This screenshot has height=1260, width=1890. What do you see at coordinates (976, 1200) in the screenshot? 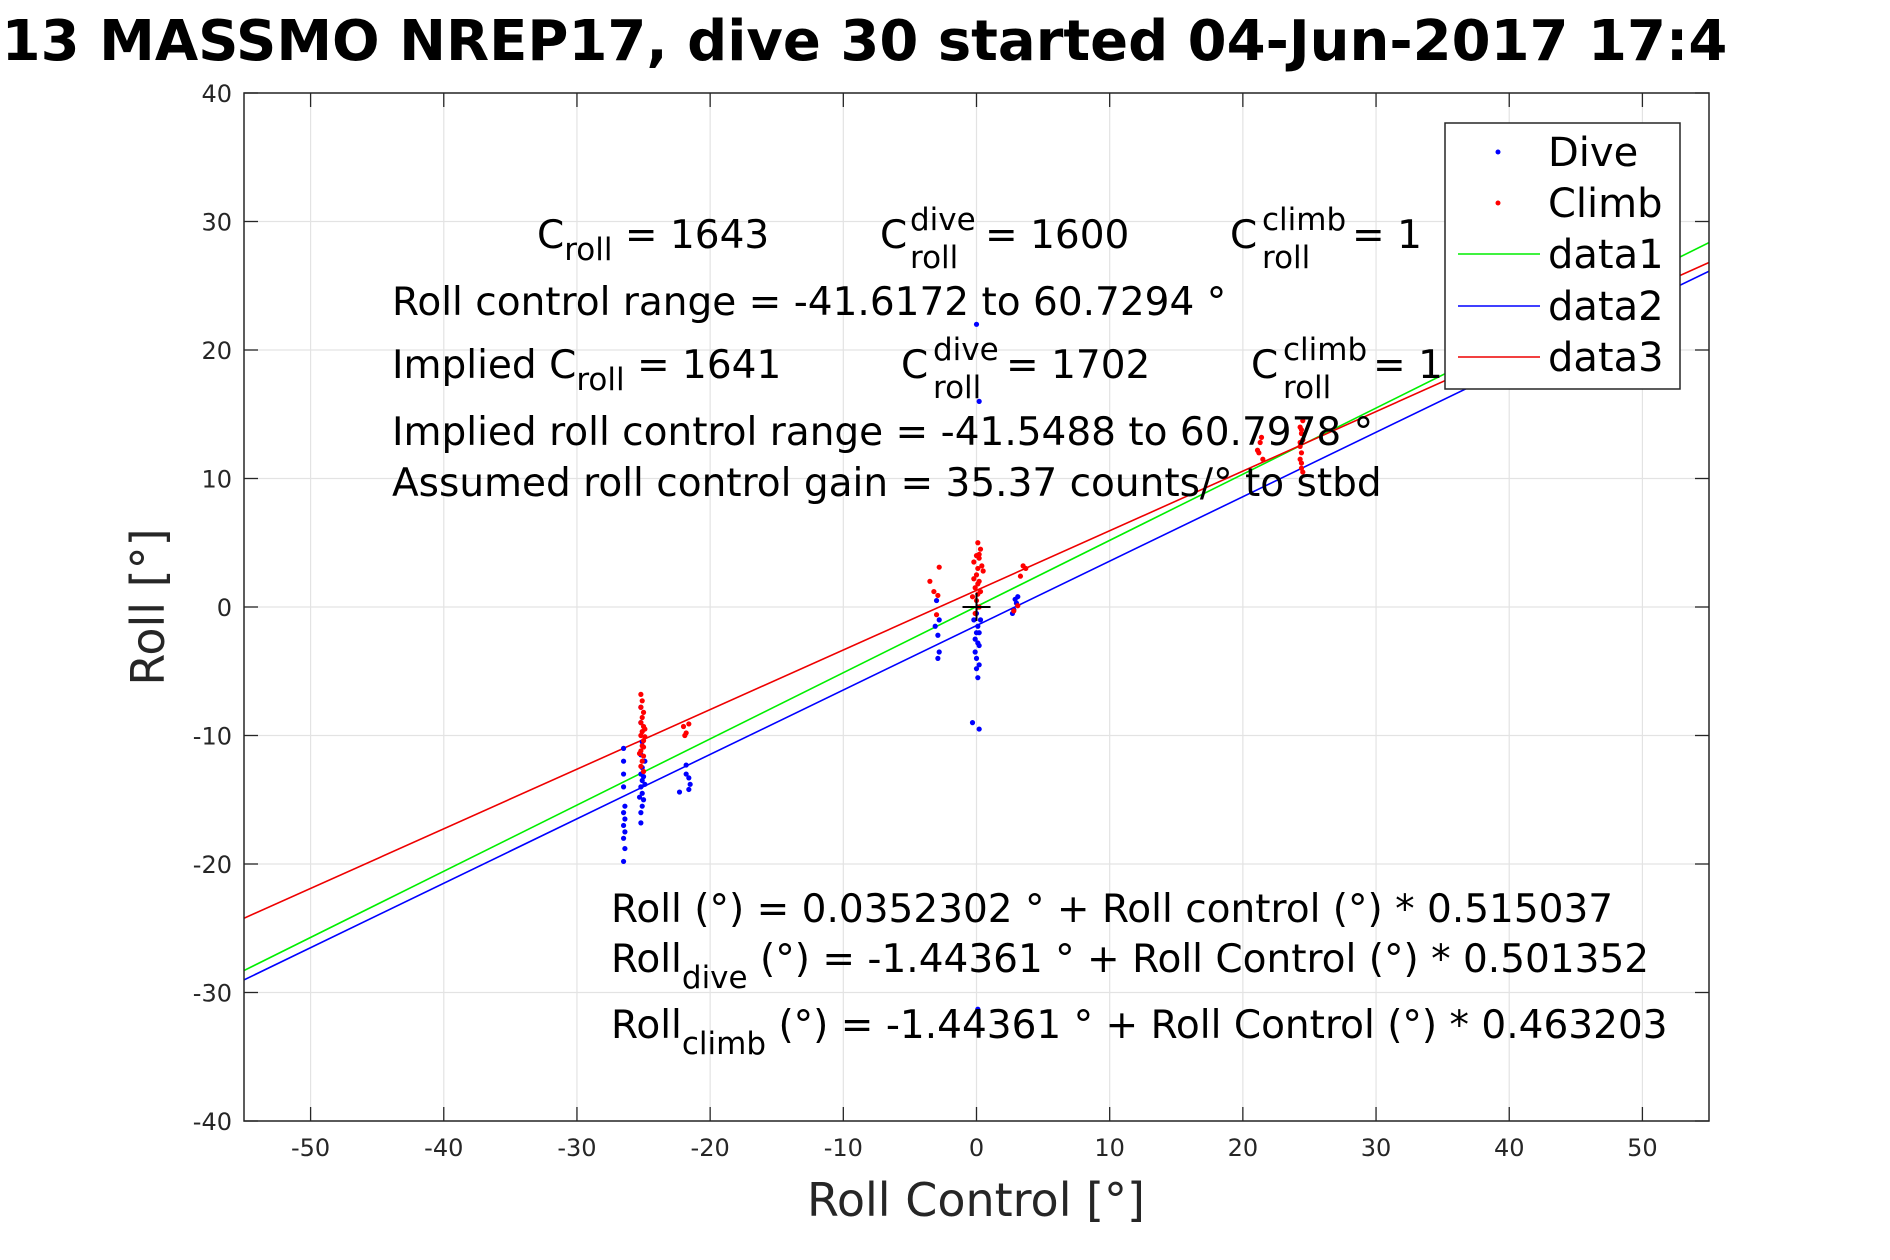
I see `x-axis-label: Roll Control [°]` at bounding box center [976, 1200].